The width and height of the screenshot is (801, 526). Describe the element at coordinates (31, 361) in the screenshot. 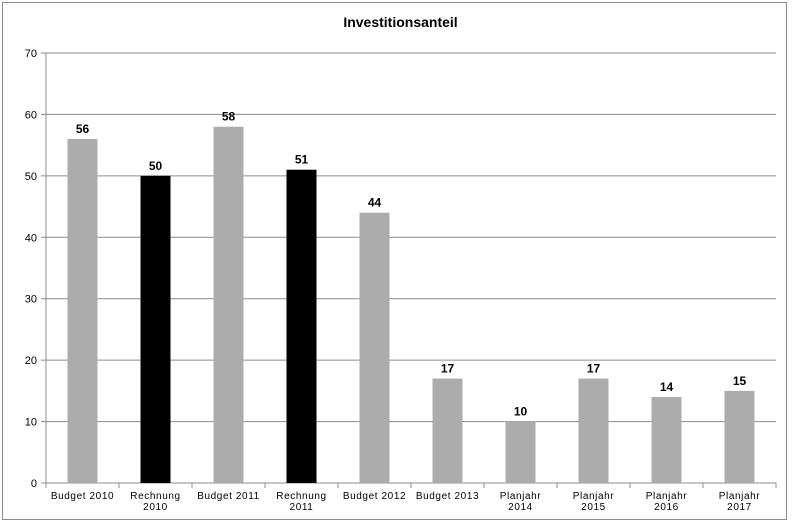

I see `y-tick-label: 20` at that location.